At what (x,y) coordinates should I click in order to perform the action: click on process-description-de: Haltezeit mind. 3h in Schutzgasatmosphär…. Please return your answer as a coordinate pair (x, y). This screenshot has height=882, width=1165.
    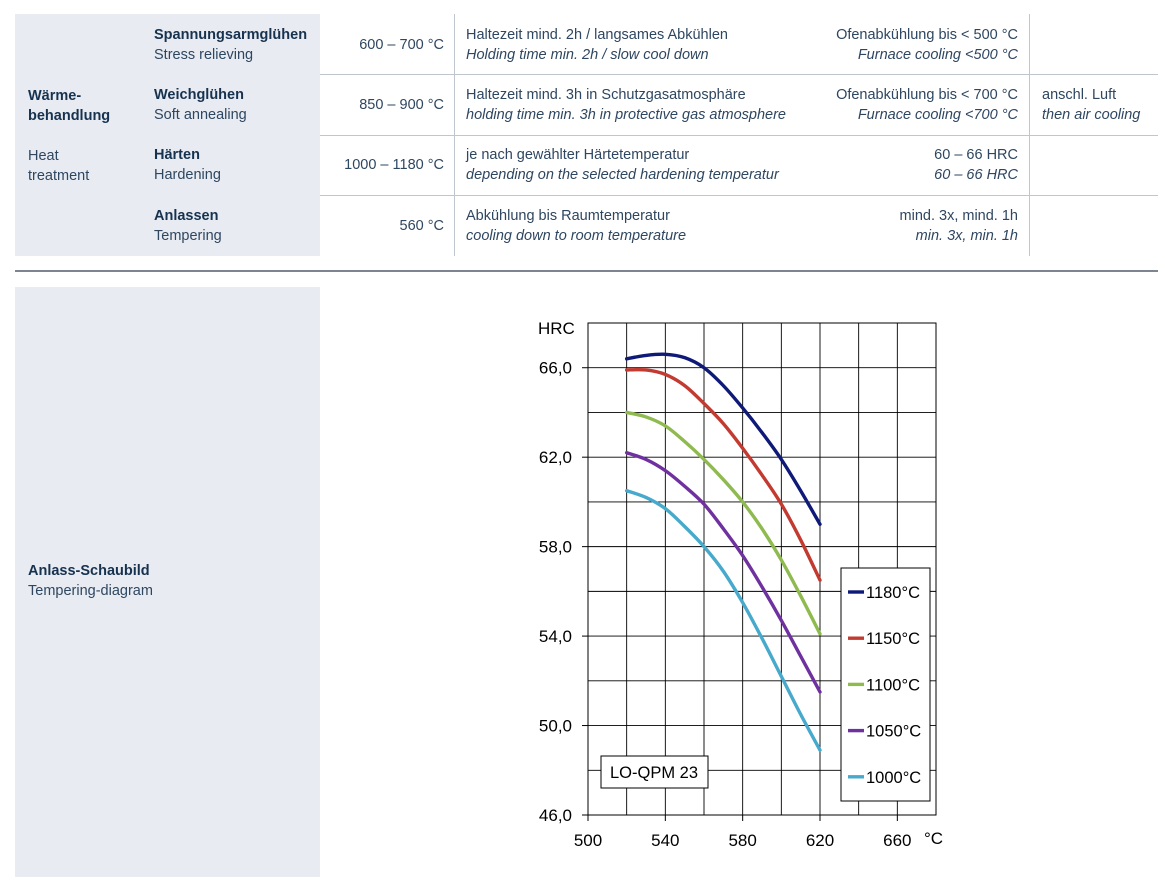
    Looking at the image, I should click on (606, 95).